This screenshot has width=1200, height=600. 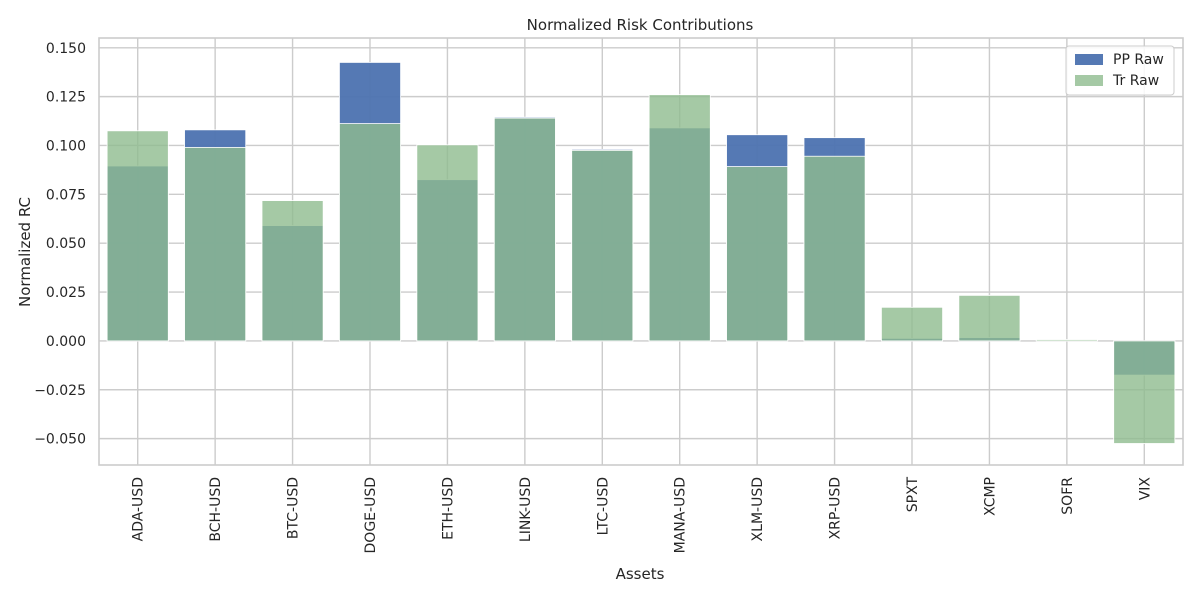 What do you see at coordinates (526, 509) in the screenshot?
I see `x-tick-label: LINK-USD` at bounding box center [526, 509].